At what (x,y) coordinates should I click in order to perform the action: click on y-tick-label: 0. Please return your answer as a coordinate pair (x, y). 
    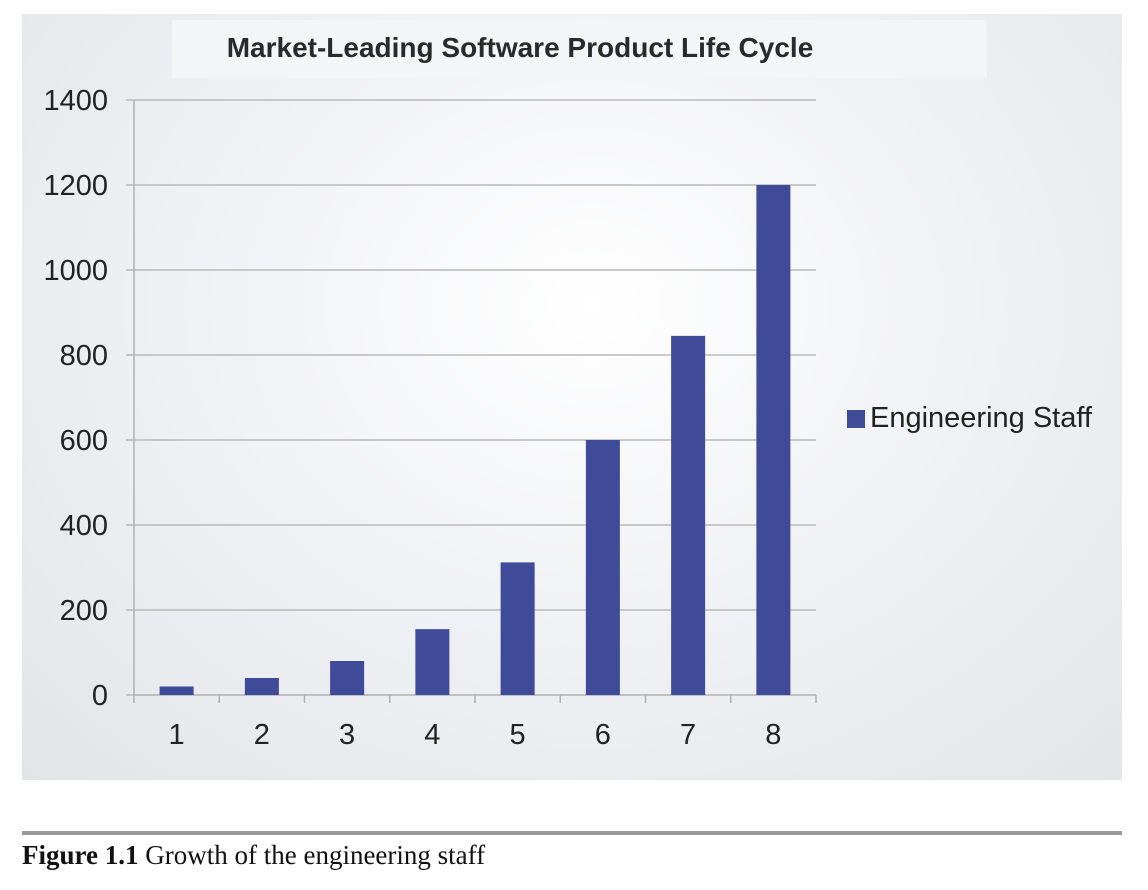
    Looking at the image, I should click on (100, 696).